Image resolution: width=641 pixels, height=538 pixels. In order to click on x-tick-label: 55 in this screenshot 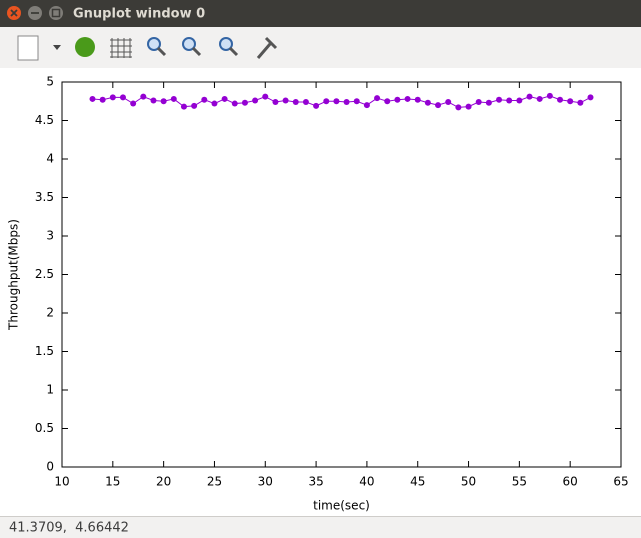, I will do `click(519, 482)`.